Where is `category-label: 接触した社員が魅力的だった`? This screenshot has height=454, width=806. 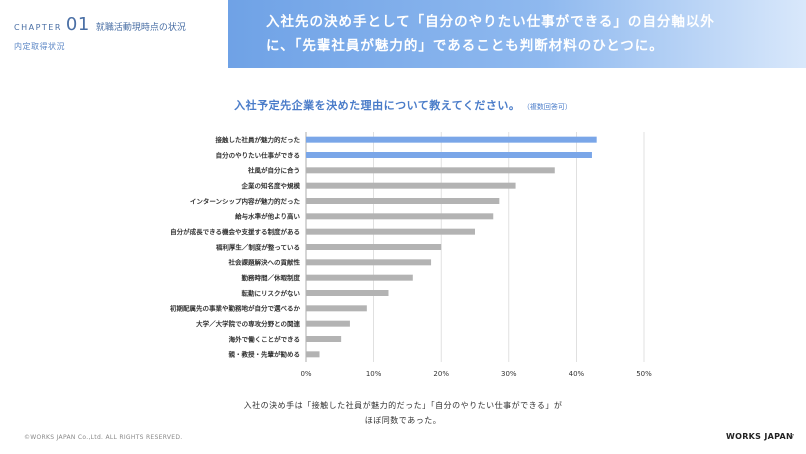
category-label: 接触した社員が魅力的だった is located at coordinates (258, 139).